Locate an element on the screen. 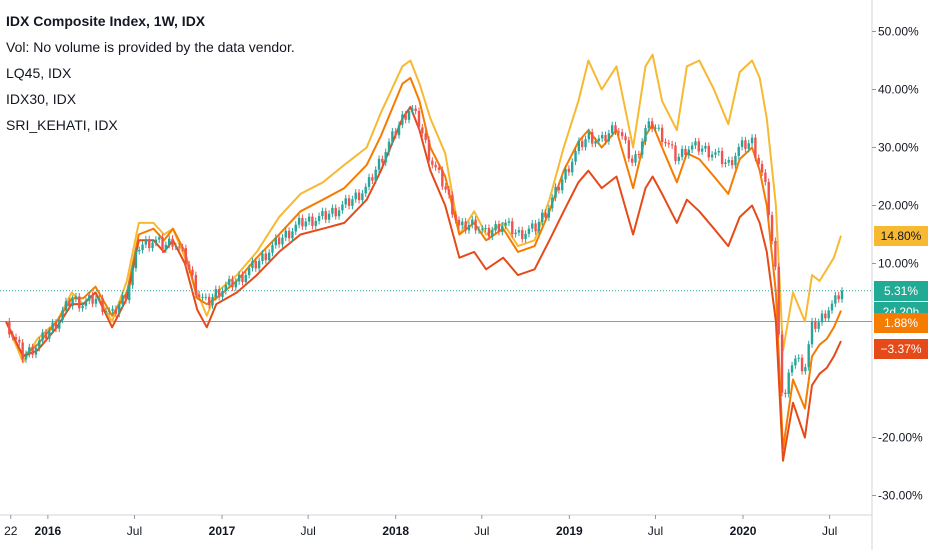 The width and height of the screenshot is (932, 550). legend-series-lq45: LQ45, IDX is located at coordinates (39, 73).